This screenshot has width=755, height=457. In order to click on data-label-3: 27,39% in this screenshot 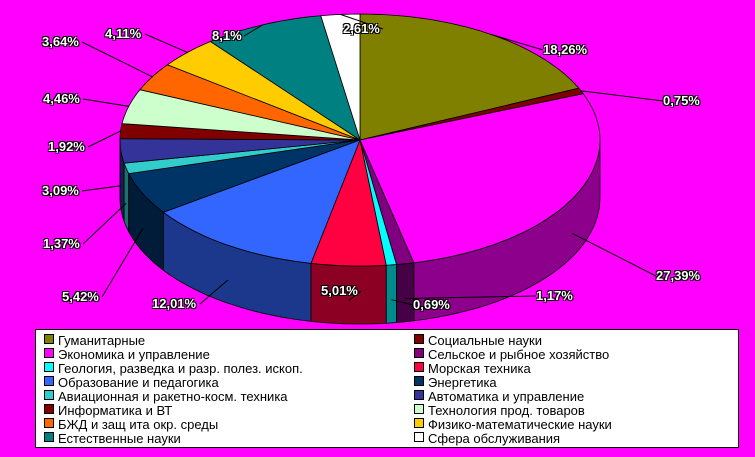, I will do `click(678, 275)`.